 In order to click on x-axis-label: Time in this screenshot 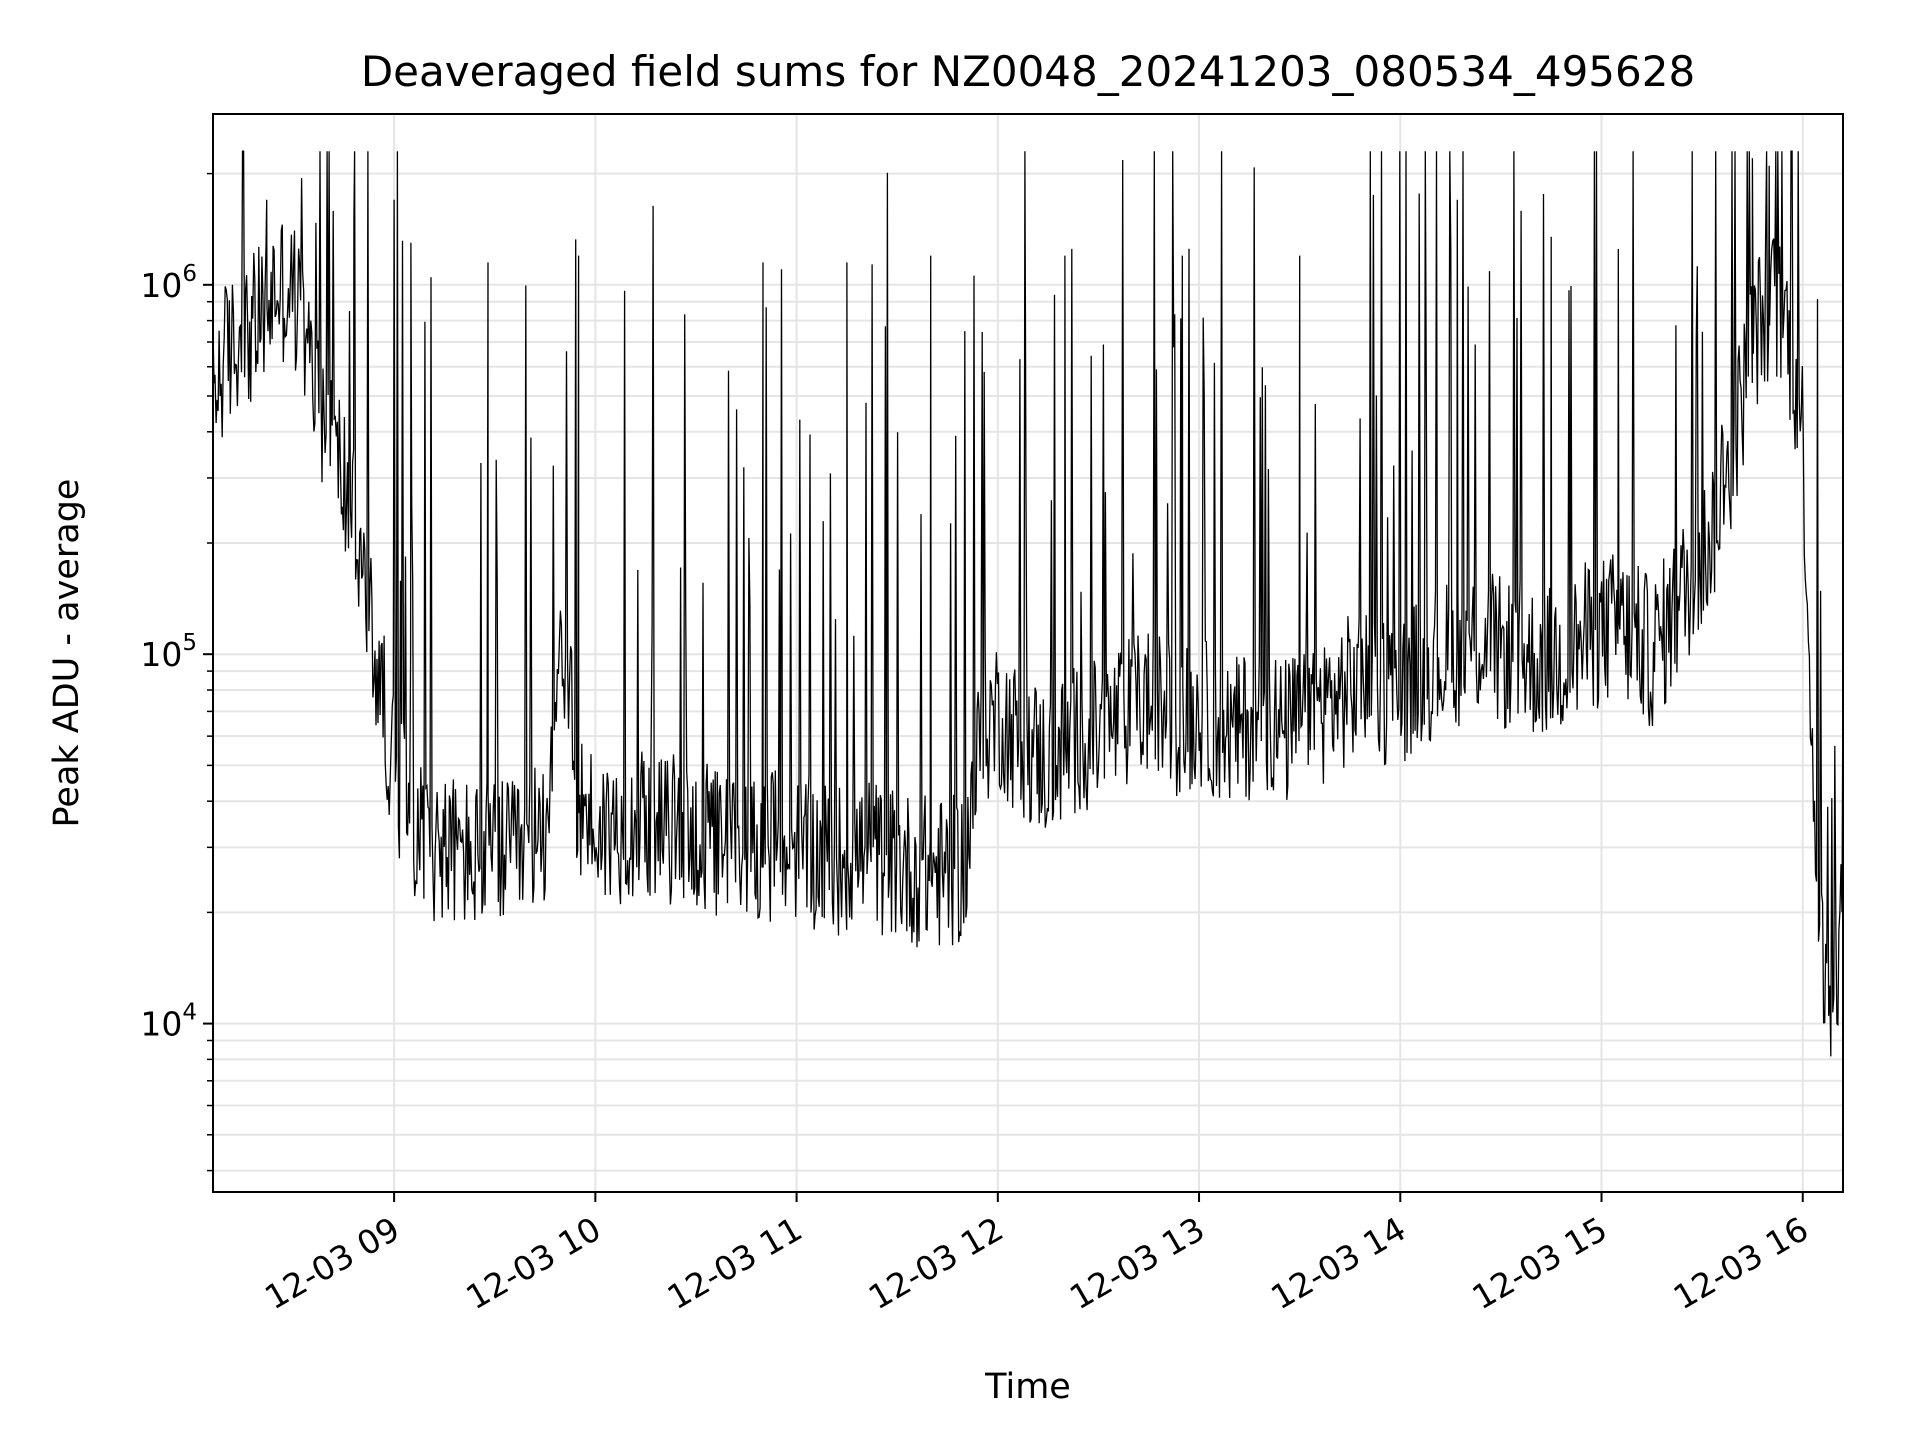, I will do `click(1027, 1387)`.